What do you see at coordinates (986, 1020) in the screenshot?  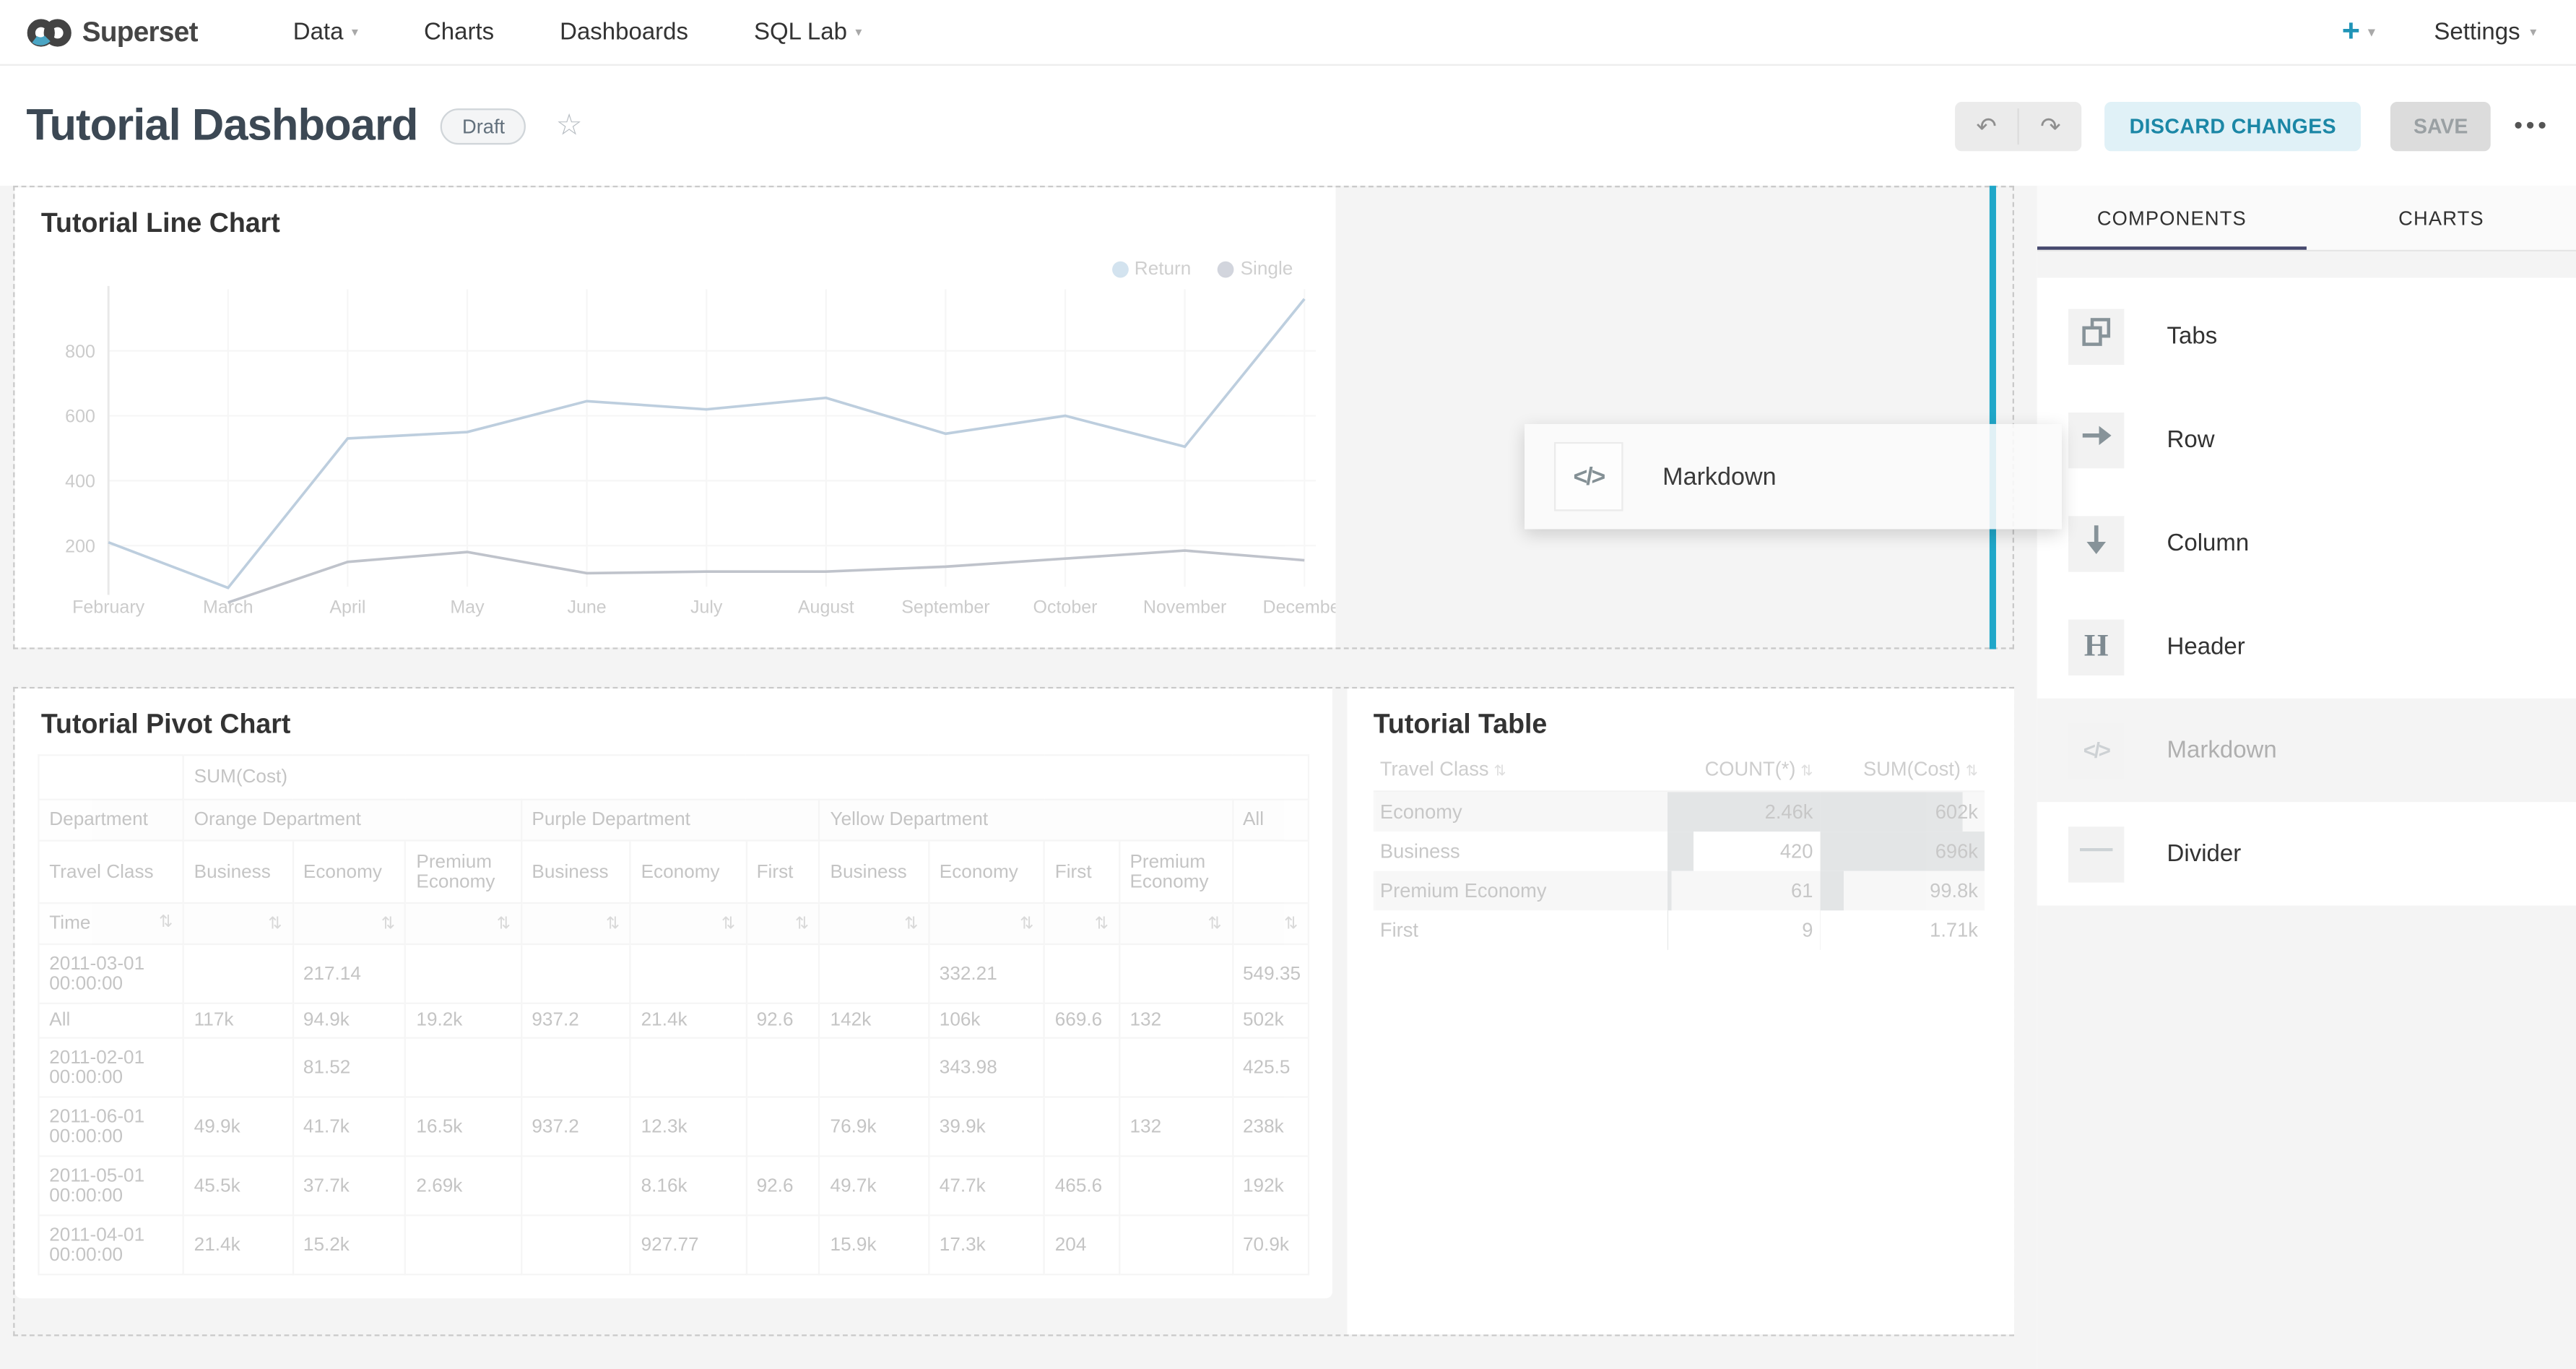 I see `pivot-value-cell: 106k` at bounding box center [986, 1020].